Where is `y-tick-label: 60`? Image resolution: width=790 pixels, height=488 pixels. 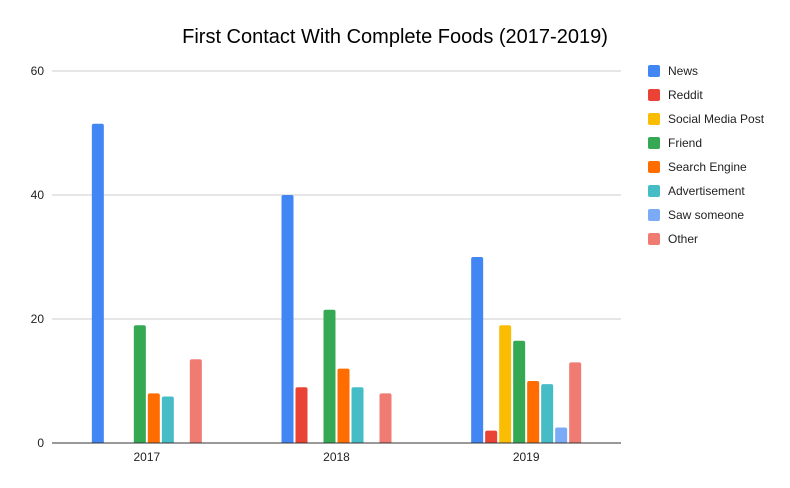 y-tick-label: 60 is located at coordinates (38, 71).